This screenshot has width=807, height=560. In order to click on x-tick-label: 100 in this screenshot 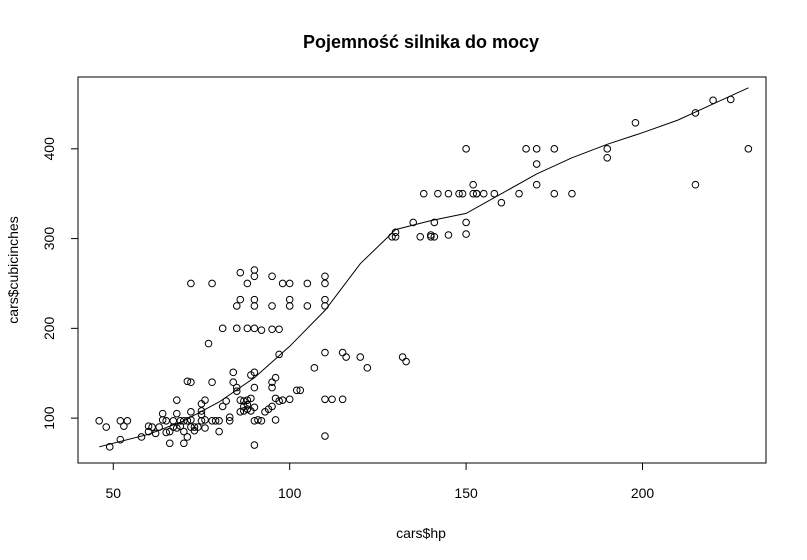, I will do `click(290, 493)`.